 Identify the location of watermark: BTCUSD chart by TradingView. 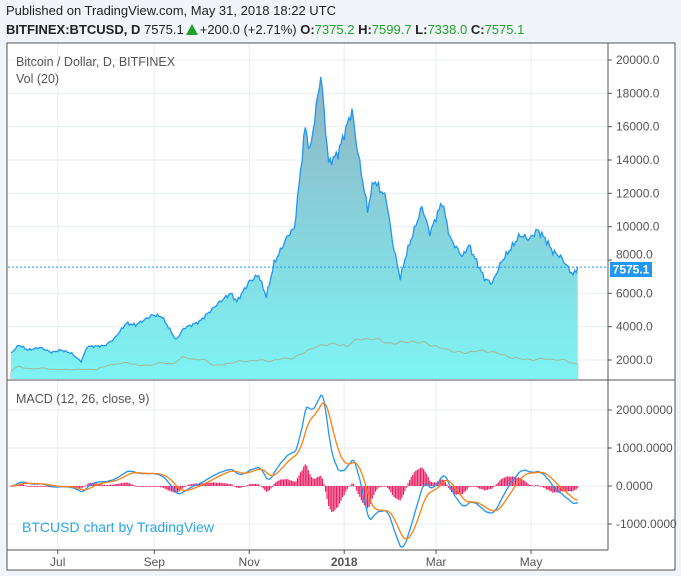
(118, 527).